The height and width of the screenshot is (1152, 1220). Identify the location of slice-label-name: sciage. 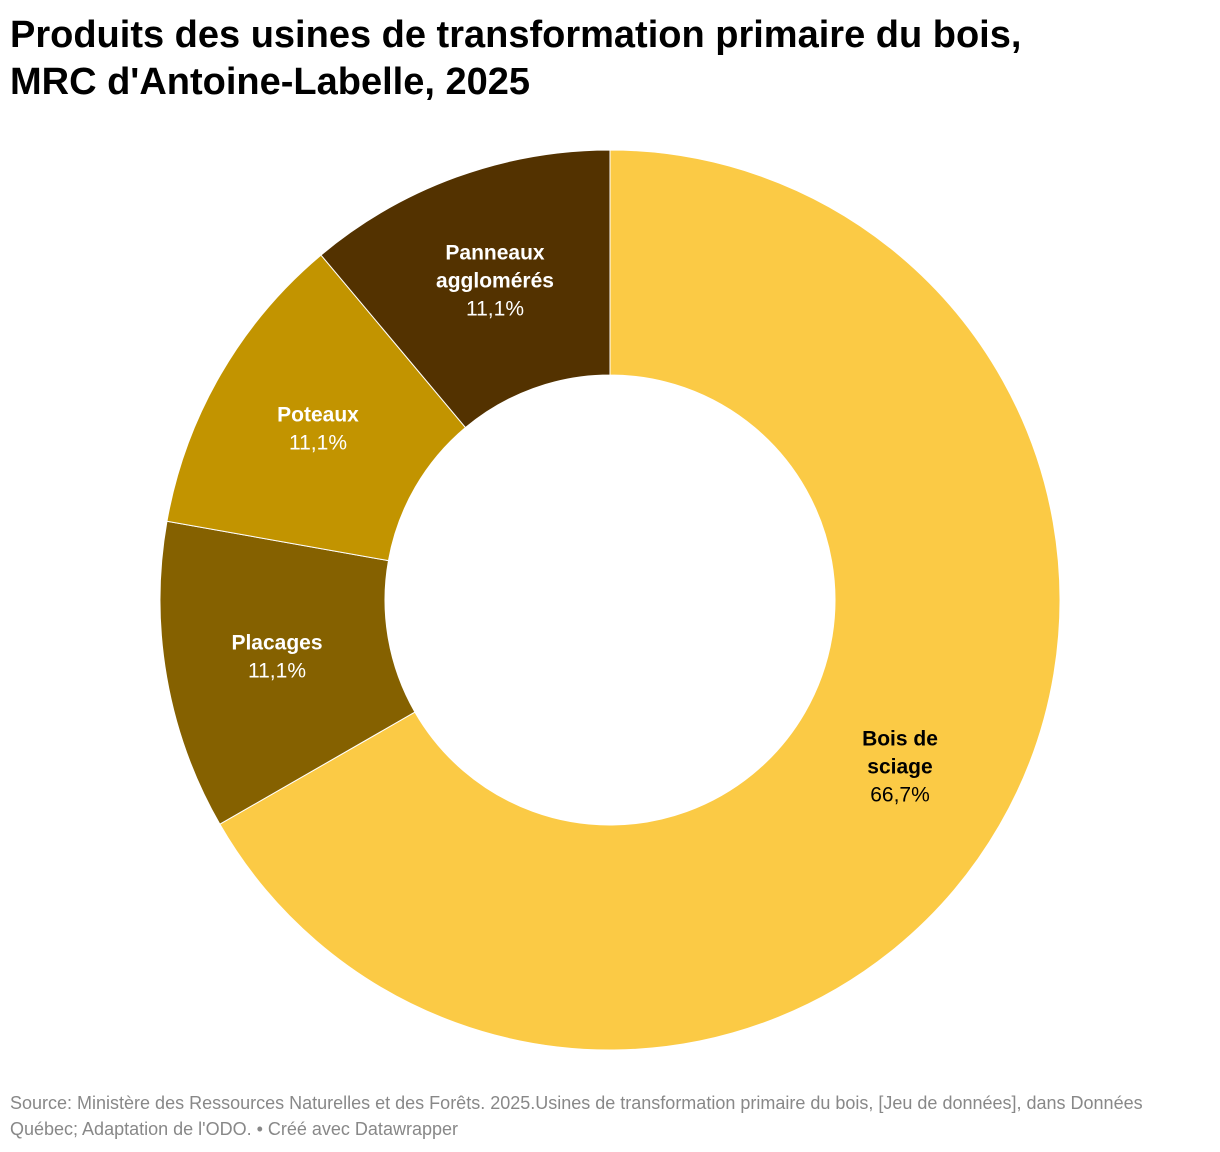
(899, 767).